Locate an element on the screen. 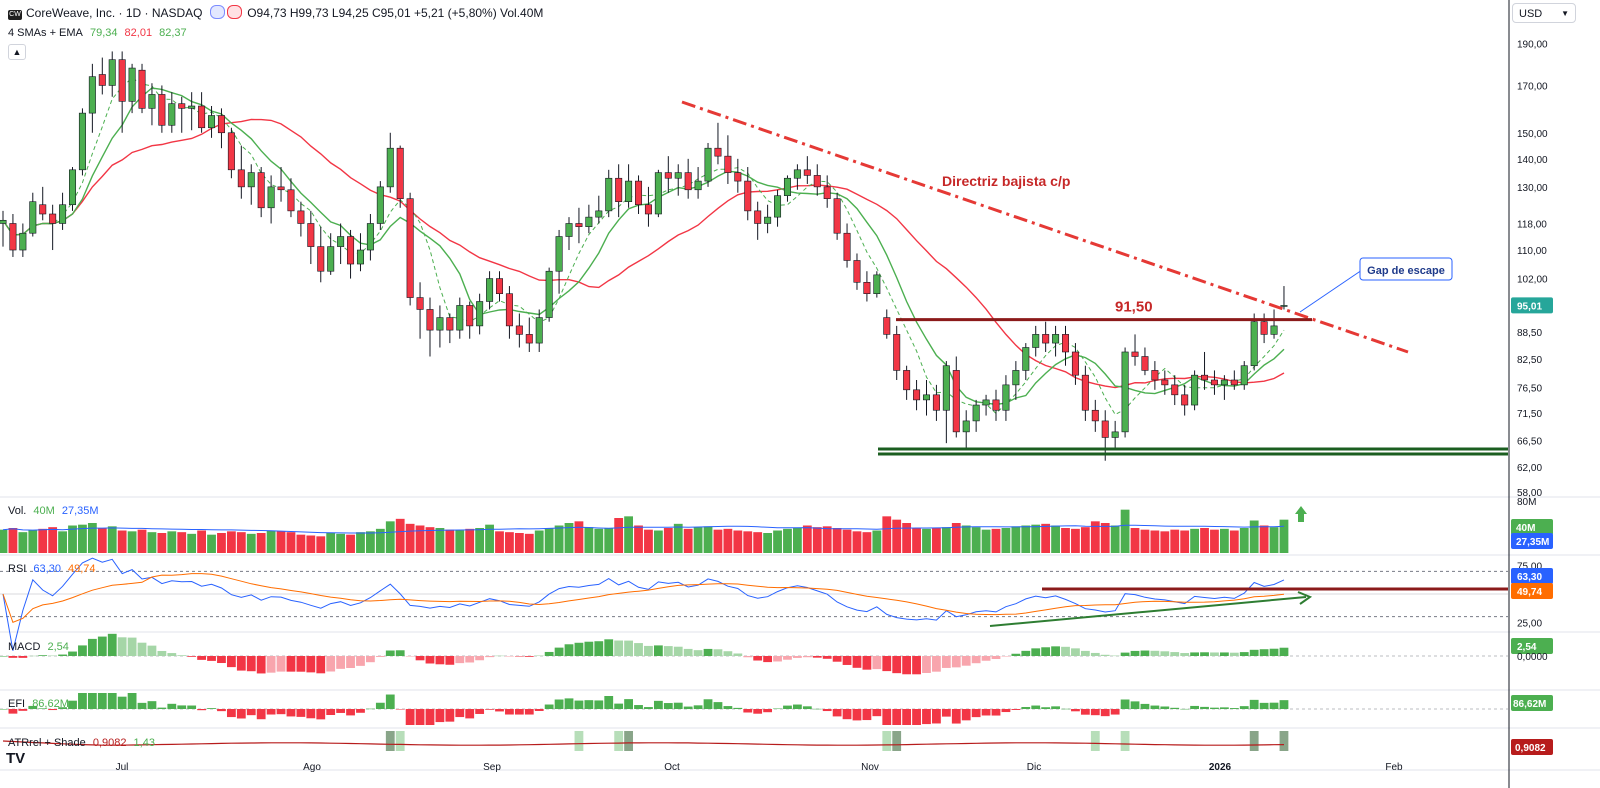  macd-legend: MACD 2,54 is located at coordinates (40, 647).